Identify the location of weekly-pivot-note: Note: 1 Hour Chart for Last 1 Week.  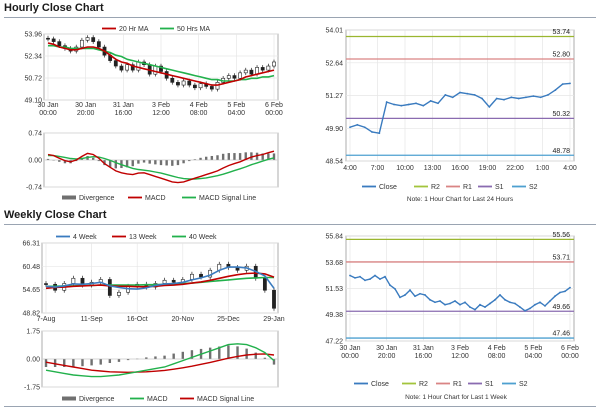
(456, 397).